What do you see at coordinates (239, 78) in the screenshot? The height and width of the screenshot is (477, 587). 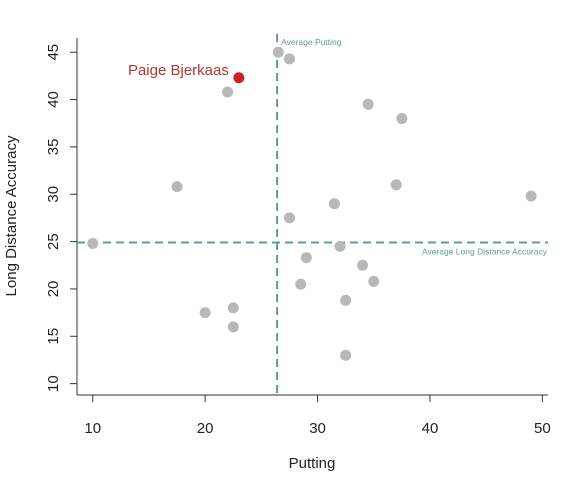 I see `highlighted-point` at bounding box center [239, 78].